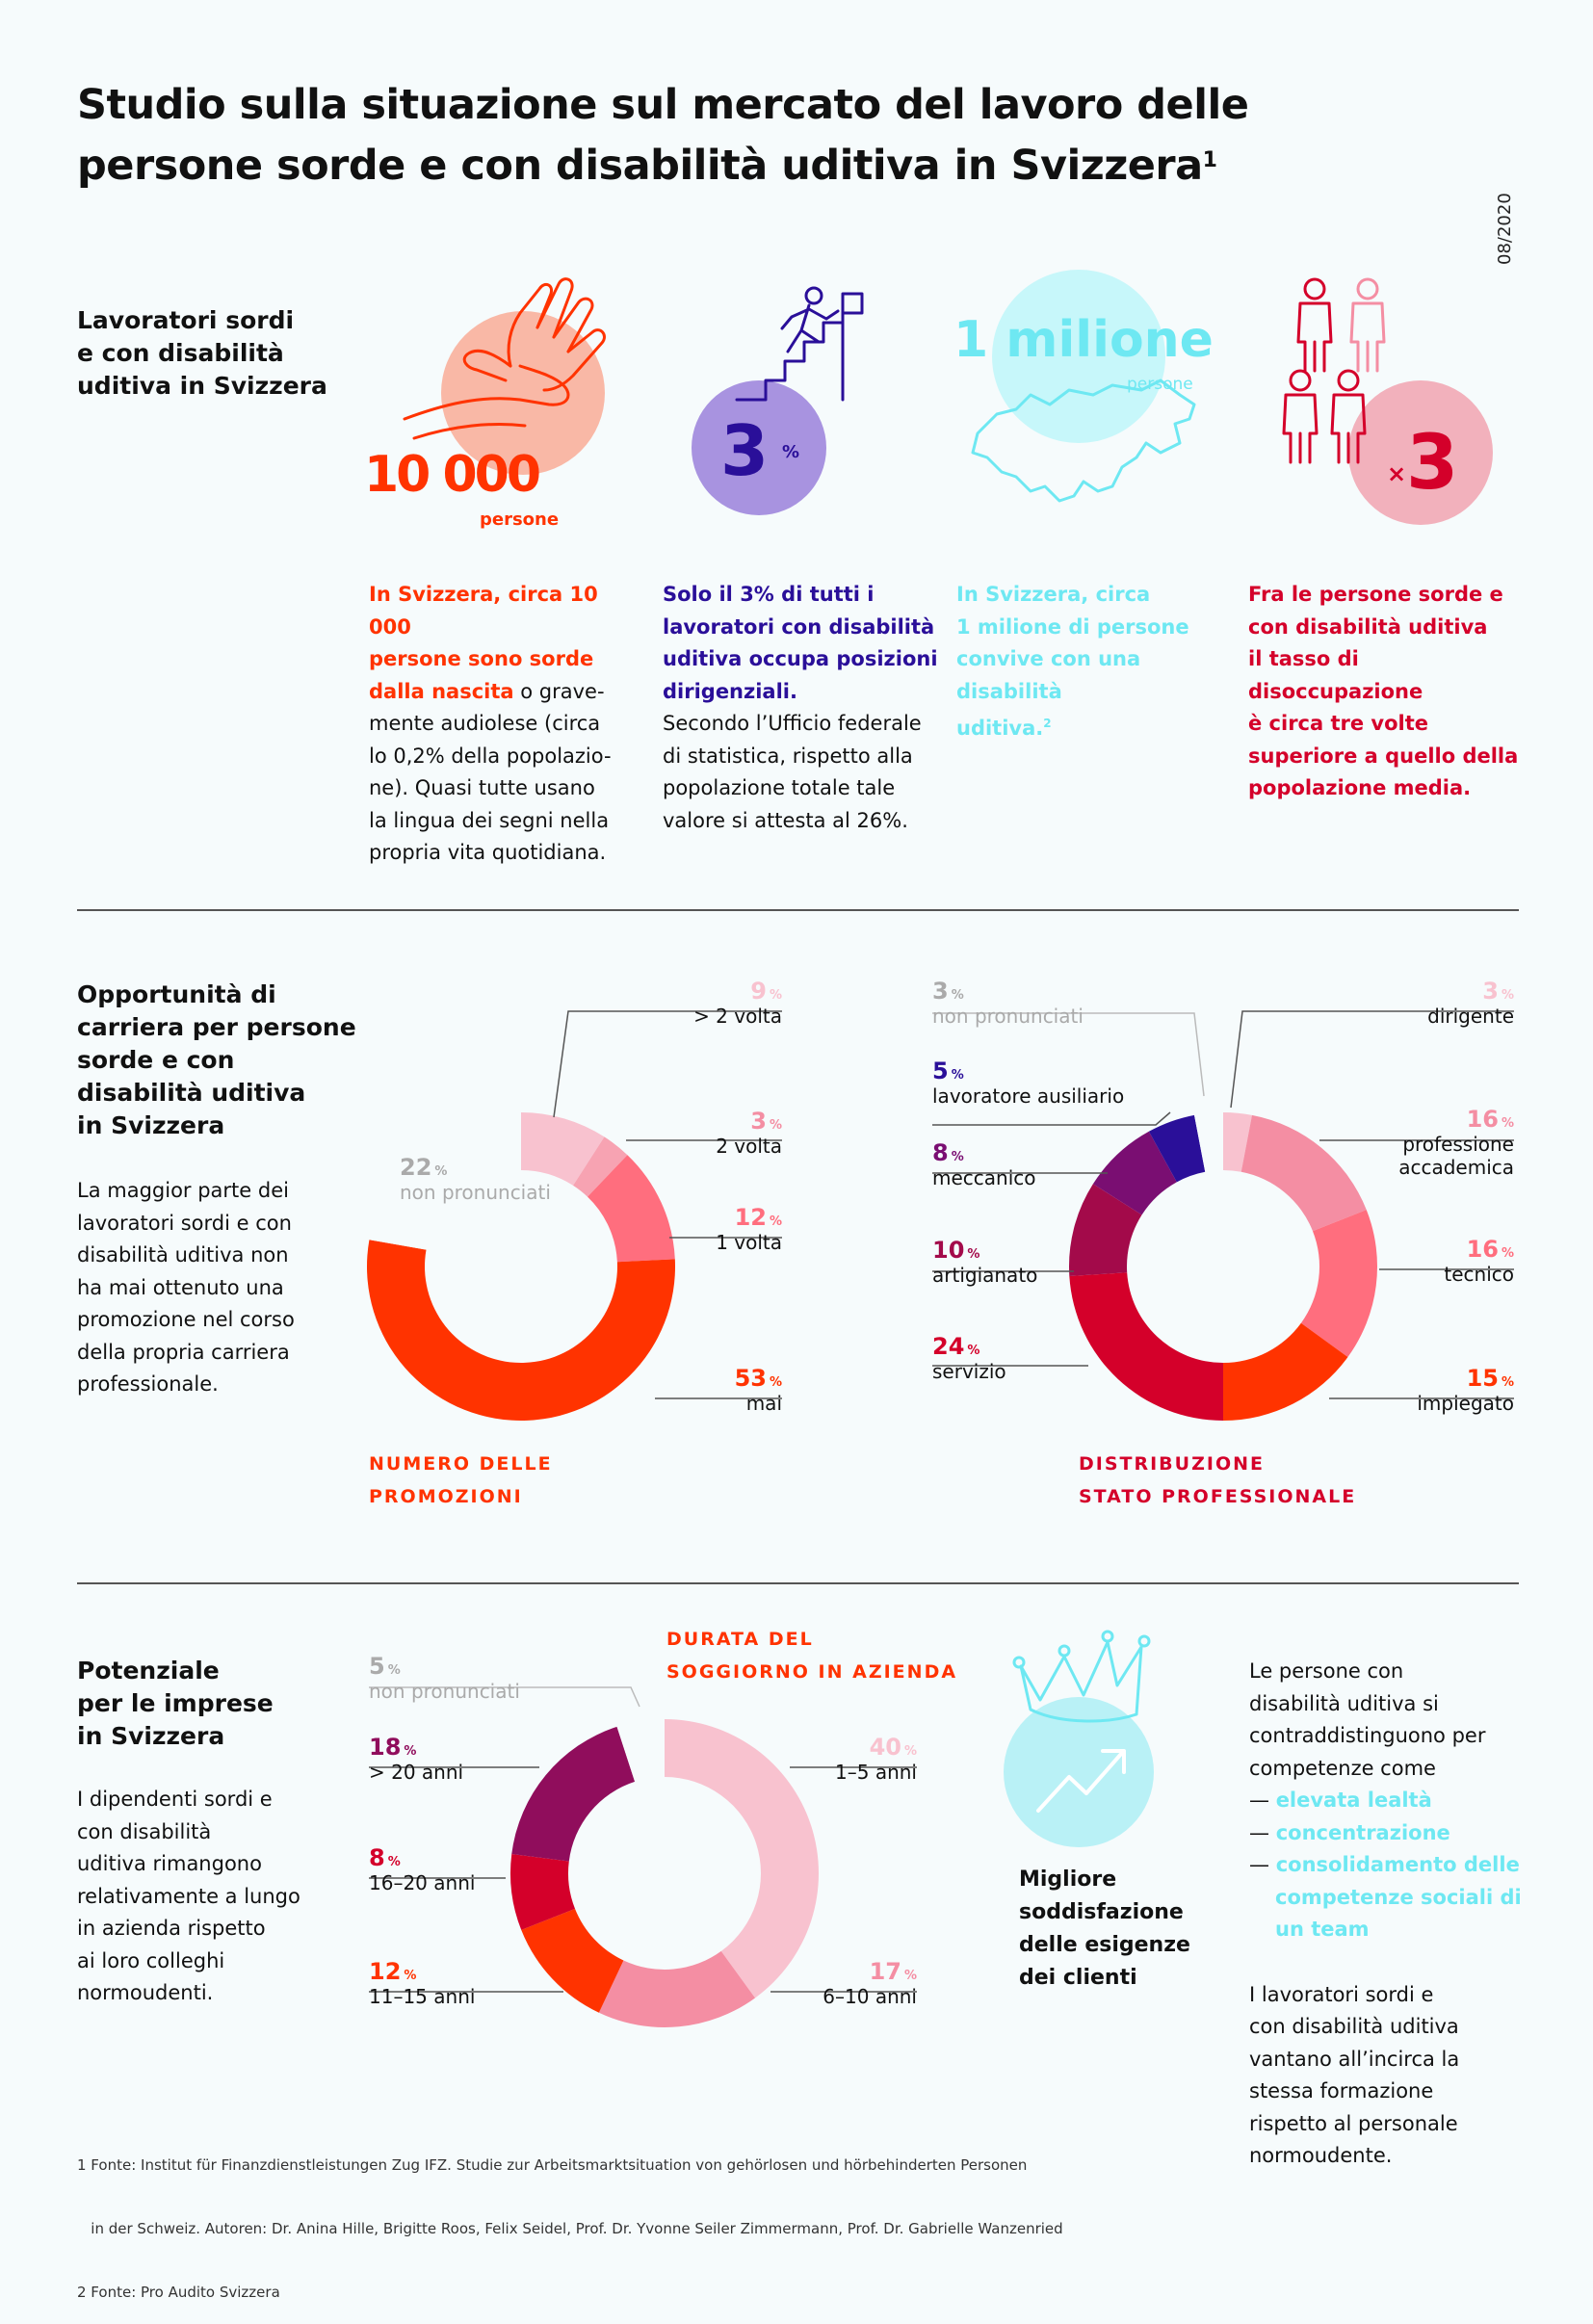 The width and height of the screenshot is (1593, 2324). What do you see at coordinates (422, 1983) in the screenshot?
I see `c3-label-3: 12% 11–15 anni` at bounding box center [422, 1983].